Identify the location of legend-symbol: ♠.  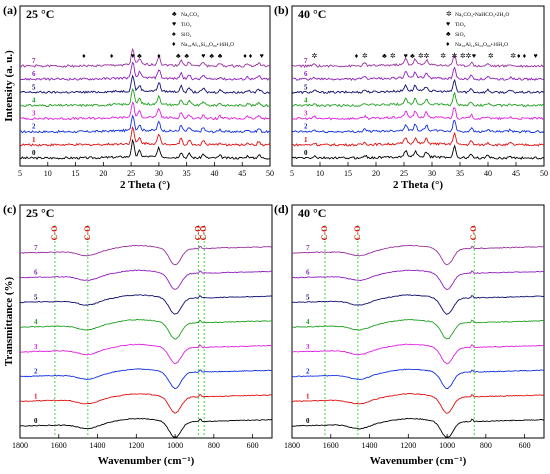
(174, 34).